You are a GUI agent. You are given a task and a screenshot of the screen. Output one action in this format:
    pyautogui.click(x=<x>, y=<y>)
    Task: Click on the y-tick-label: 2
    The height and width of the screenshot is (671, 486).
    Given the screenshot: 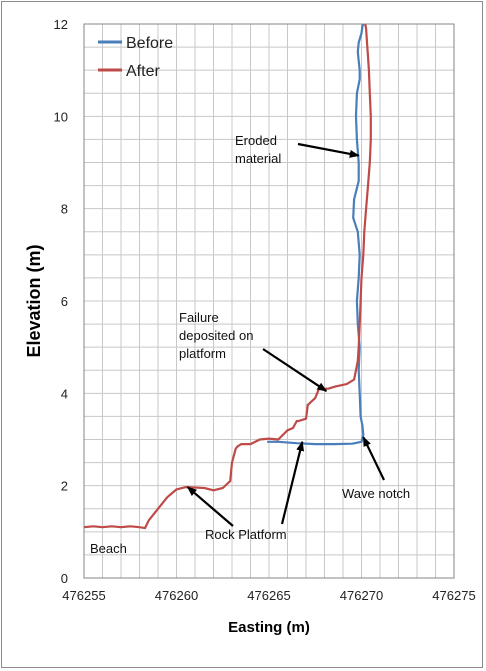 What is the action you would take?
    pyautogui.click(x=64, y=486)
    